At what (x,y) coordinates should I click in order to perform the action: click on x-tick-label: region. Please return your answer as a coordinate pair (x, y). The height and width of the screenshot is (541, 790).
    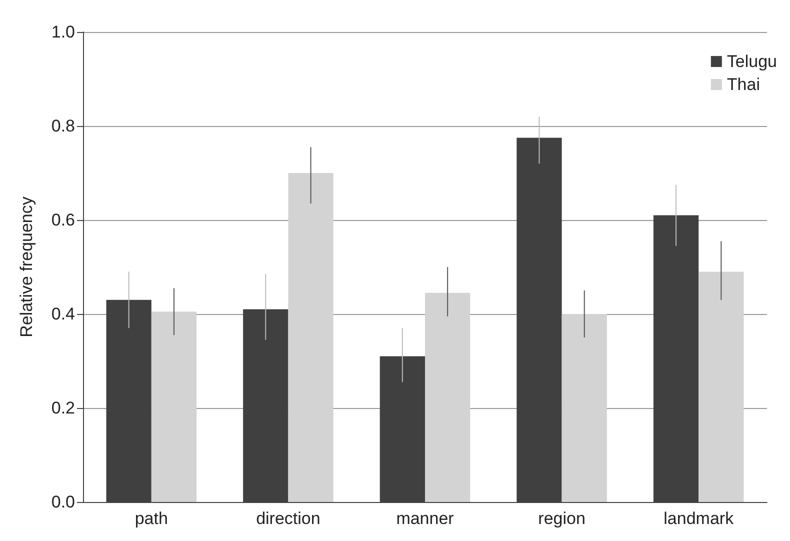
    Looking at the image, I should click on (562, 518).